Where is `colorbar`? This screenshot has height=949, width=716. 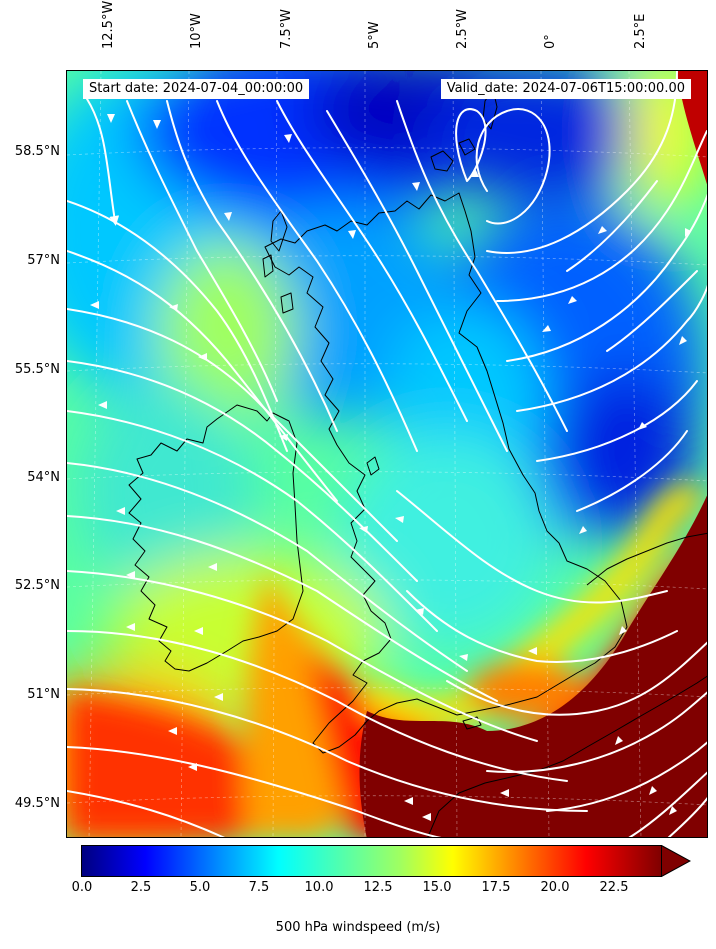
colorbar is located at coordinates (386, 861).